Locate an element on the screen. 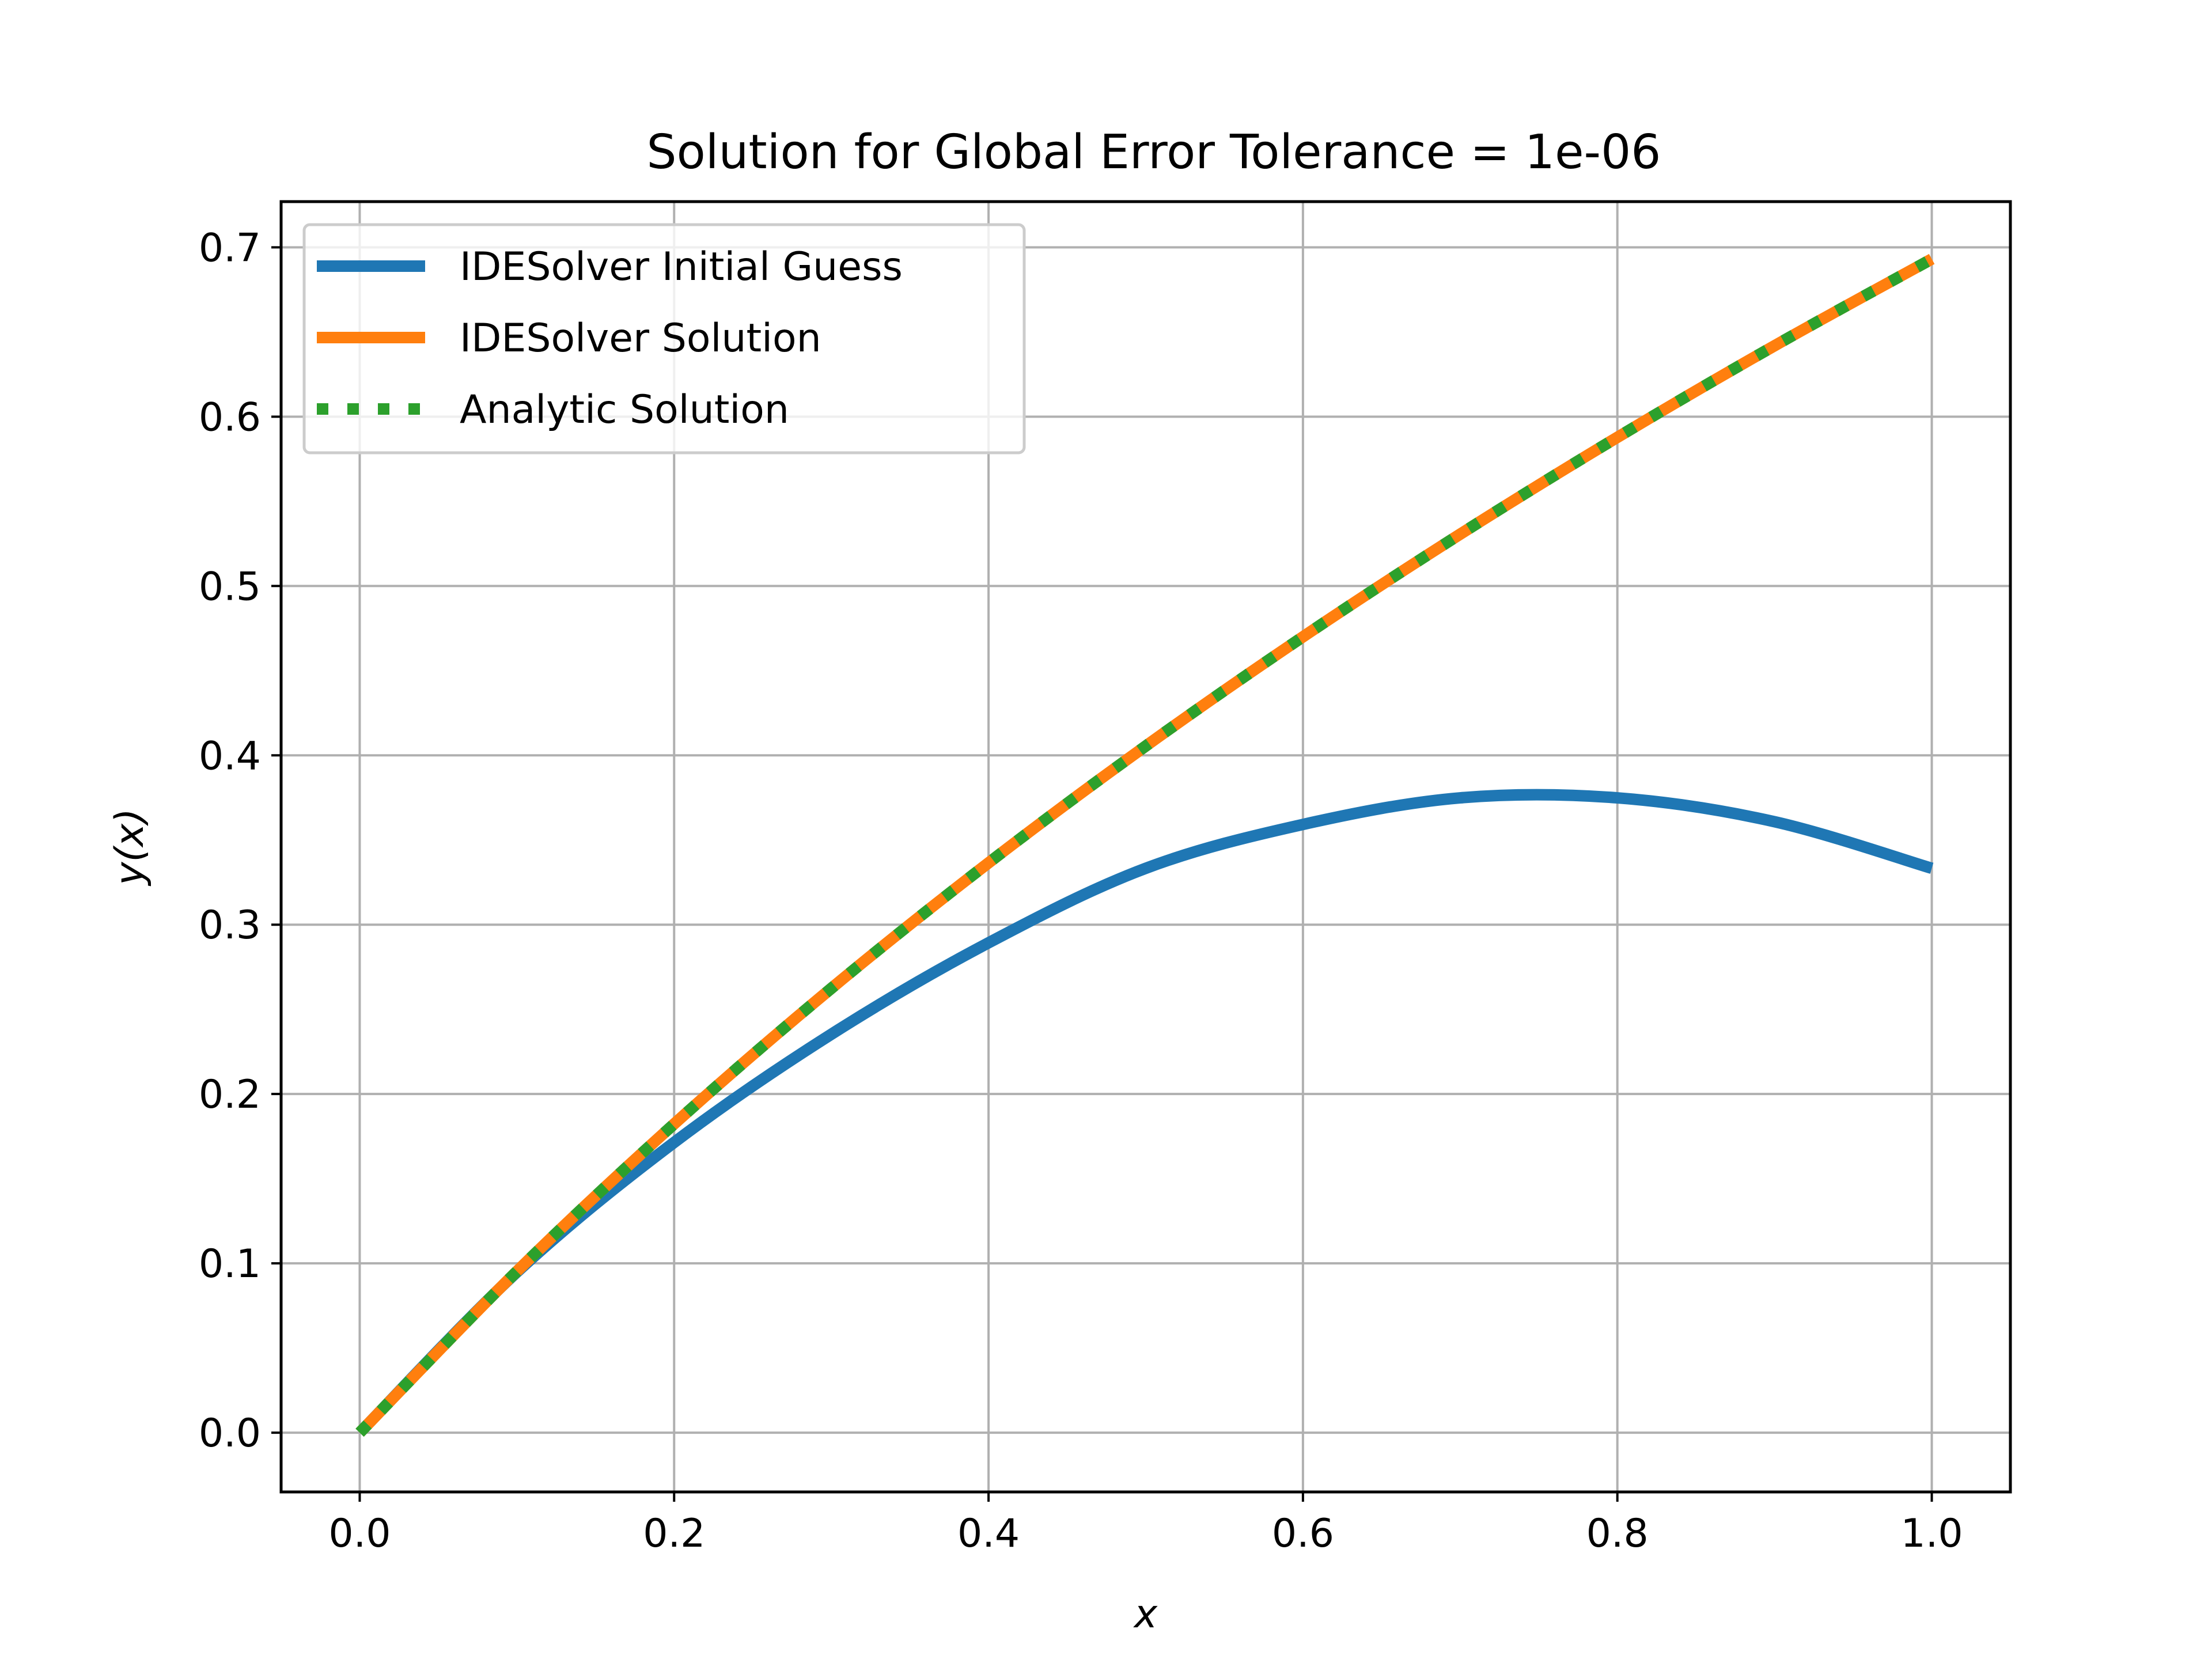 This screenshot has height=1659, width=2212. x-tick-label: 0.6 is located at coordinates (1303, 1533).